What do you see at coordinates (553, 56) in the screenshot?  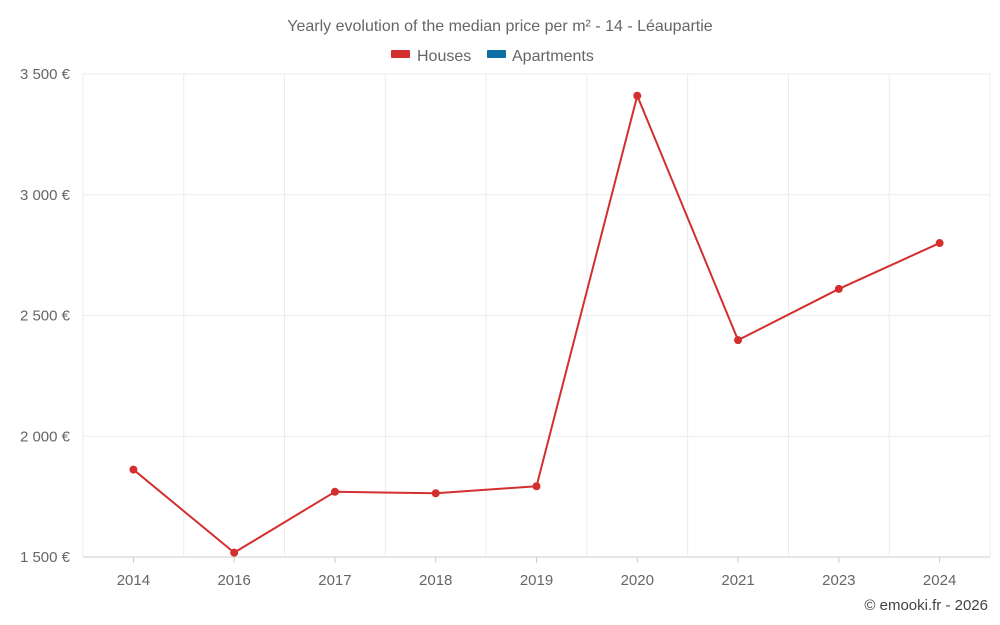 I see `legend-label-apartments: Apartments` at bounding box center [553, 56].